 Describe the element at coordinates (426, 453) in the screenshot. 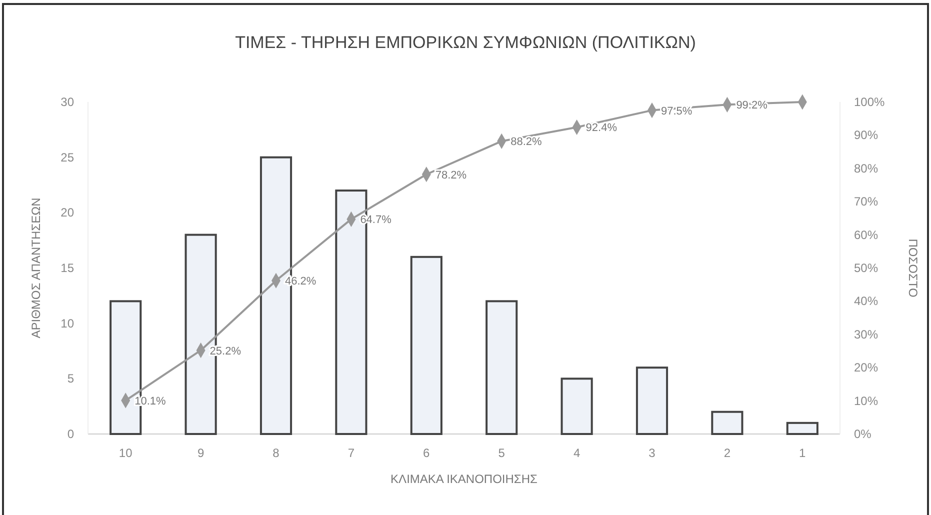

I see `x-tick-label: 6` at that location.